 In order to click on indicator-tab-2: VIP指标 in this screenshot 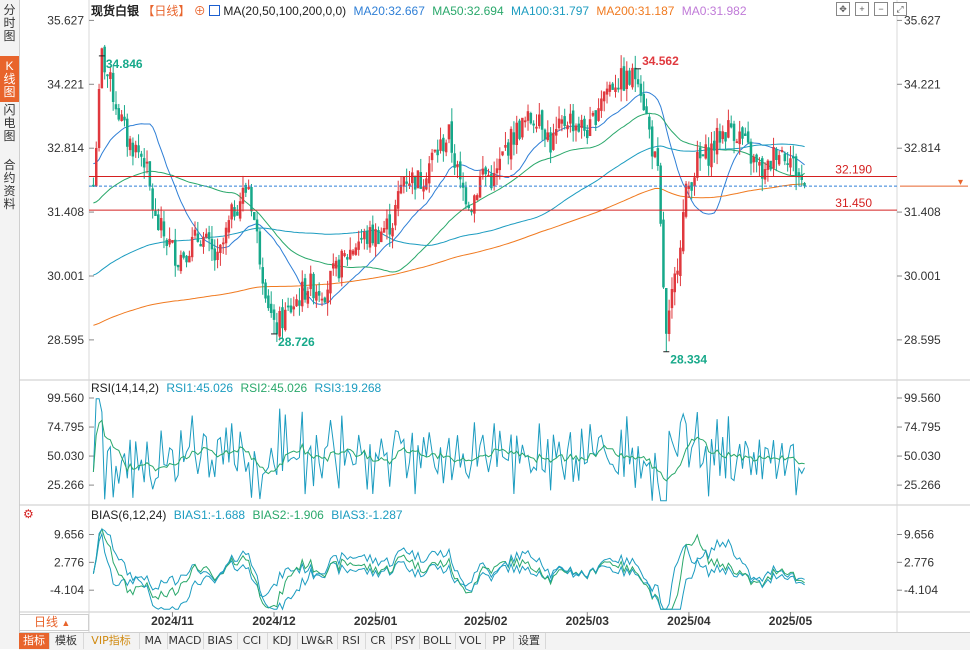, I will do `click(111, 641)`.